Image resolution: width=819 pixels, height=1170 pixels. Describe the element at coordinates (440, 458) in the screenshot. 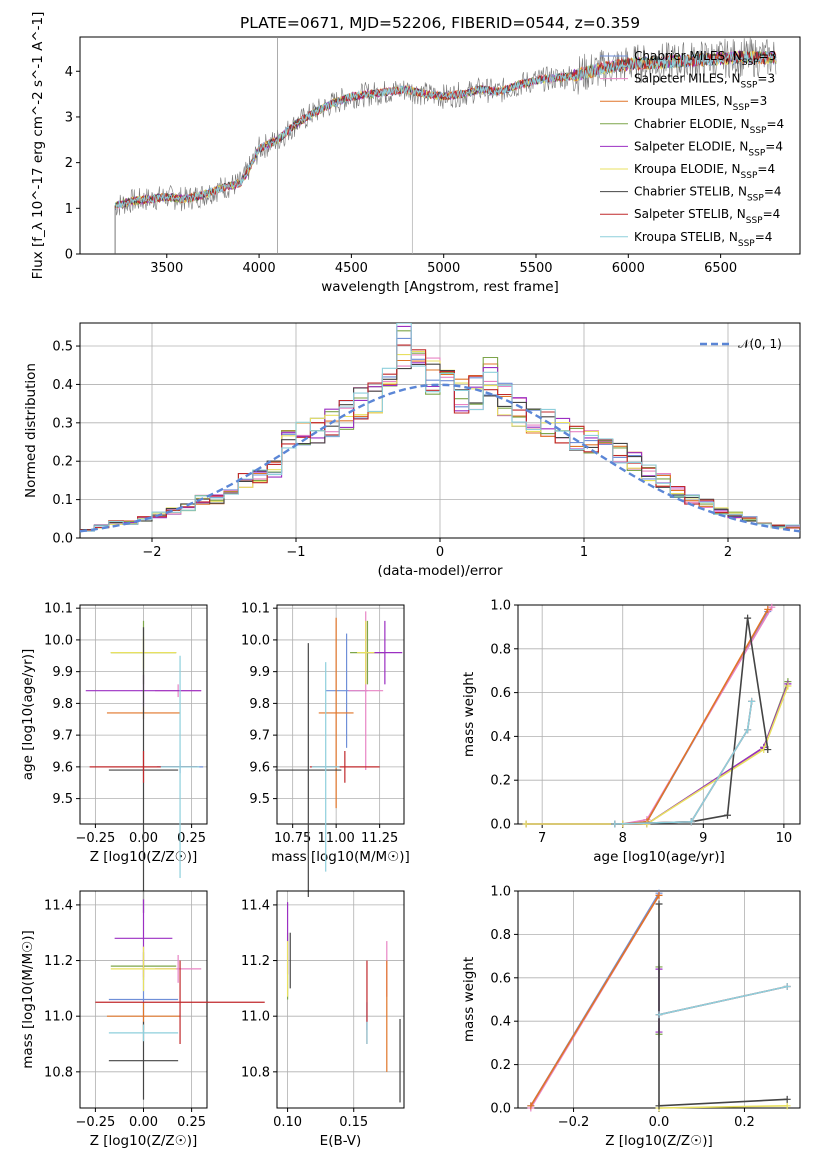

I see `normal-curve` at that location.